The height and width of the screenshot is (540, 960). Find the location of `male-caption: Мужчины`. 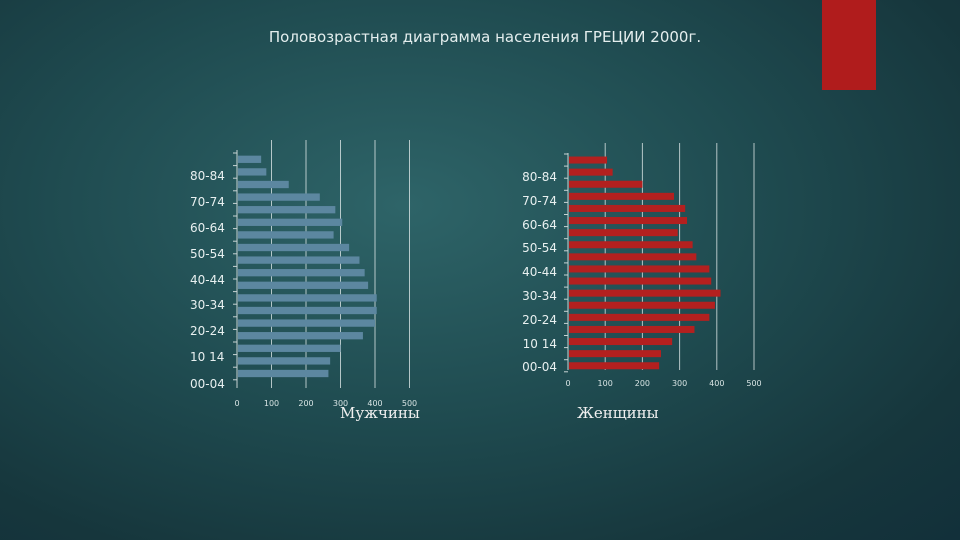

male-caption: Мужчины is located at coordinates (380, 413).